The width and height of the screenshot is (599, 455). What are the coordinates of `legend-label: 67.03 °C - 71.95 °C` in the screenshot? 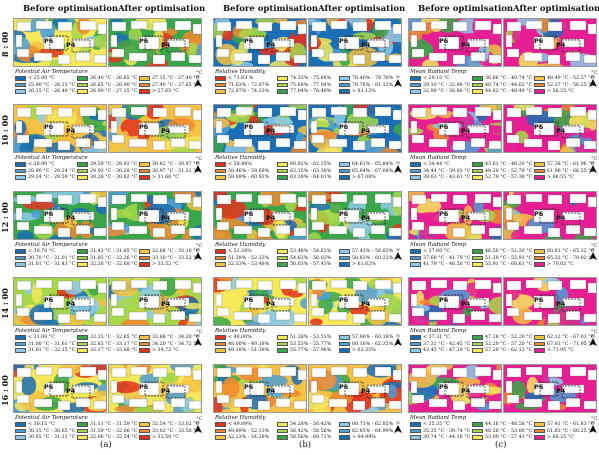 It's located at (571, 344).